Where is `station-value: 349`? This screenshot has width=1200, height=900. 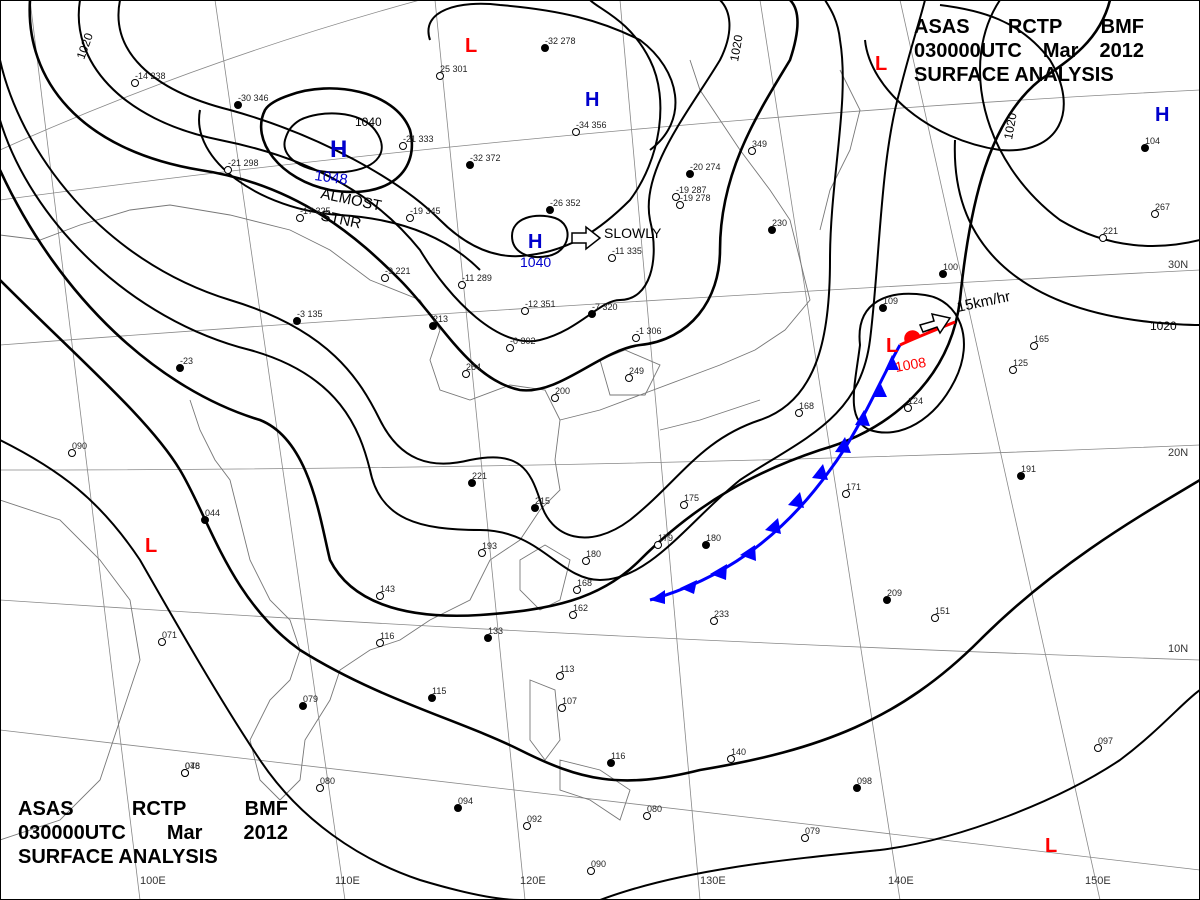 station-value: 349 is located at coordinates (759, 144).